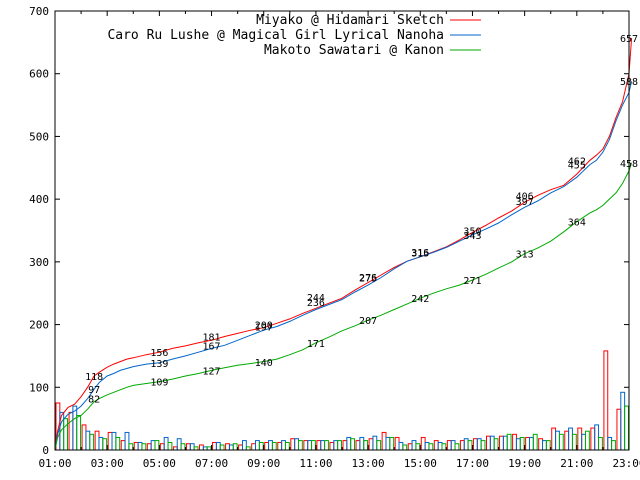 This screenshot has height=480, width=640. Describe the element at coordinates (315, 463) in the screenshot. I see `x-tick-label: 11:00` at that location.